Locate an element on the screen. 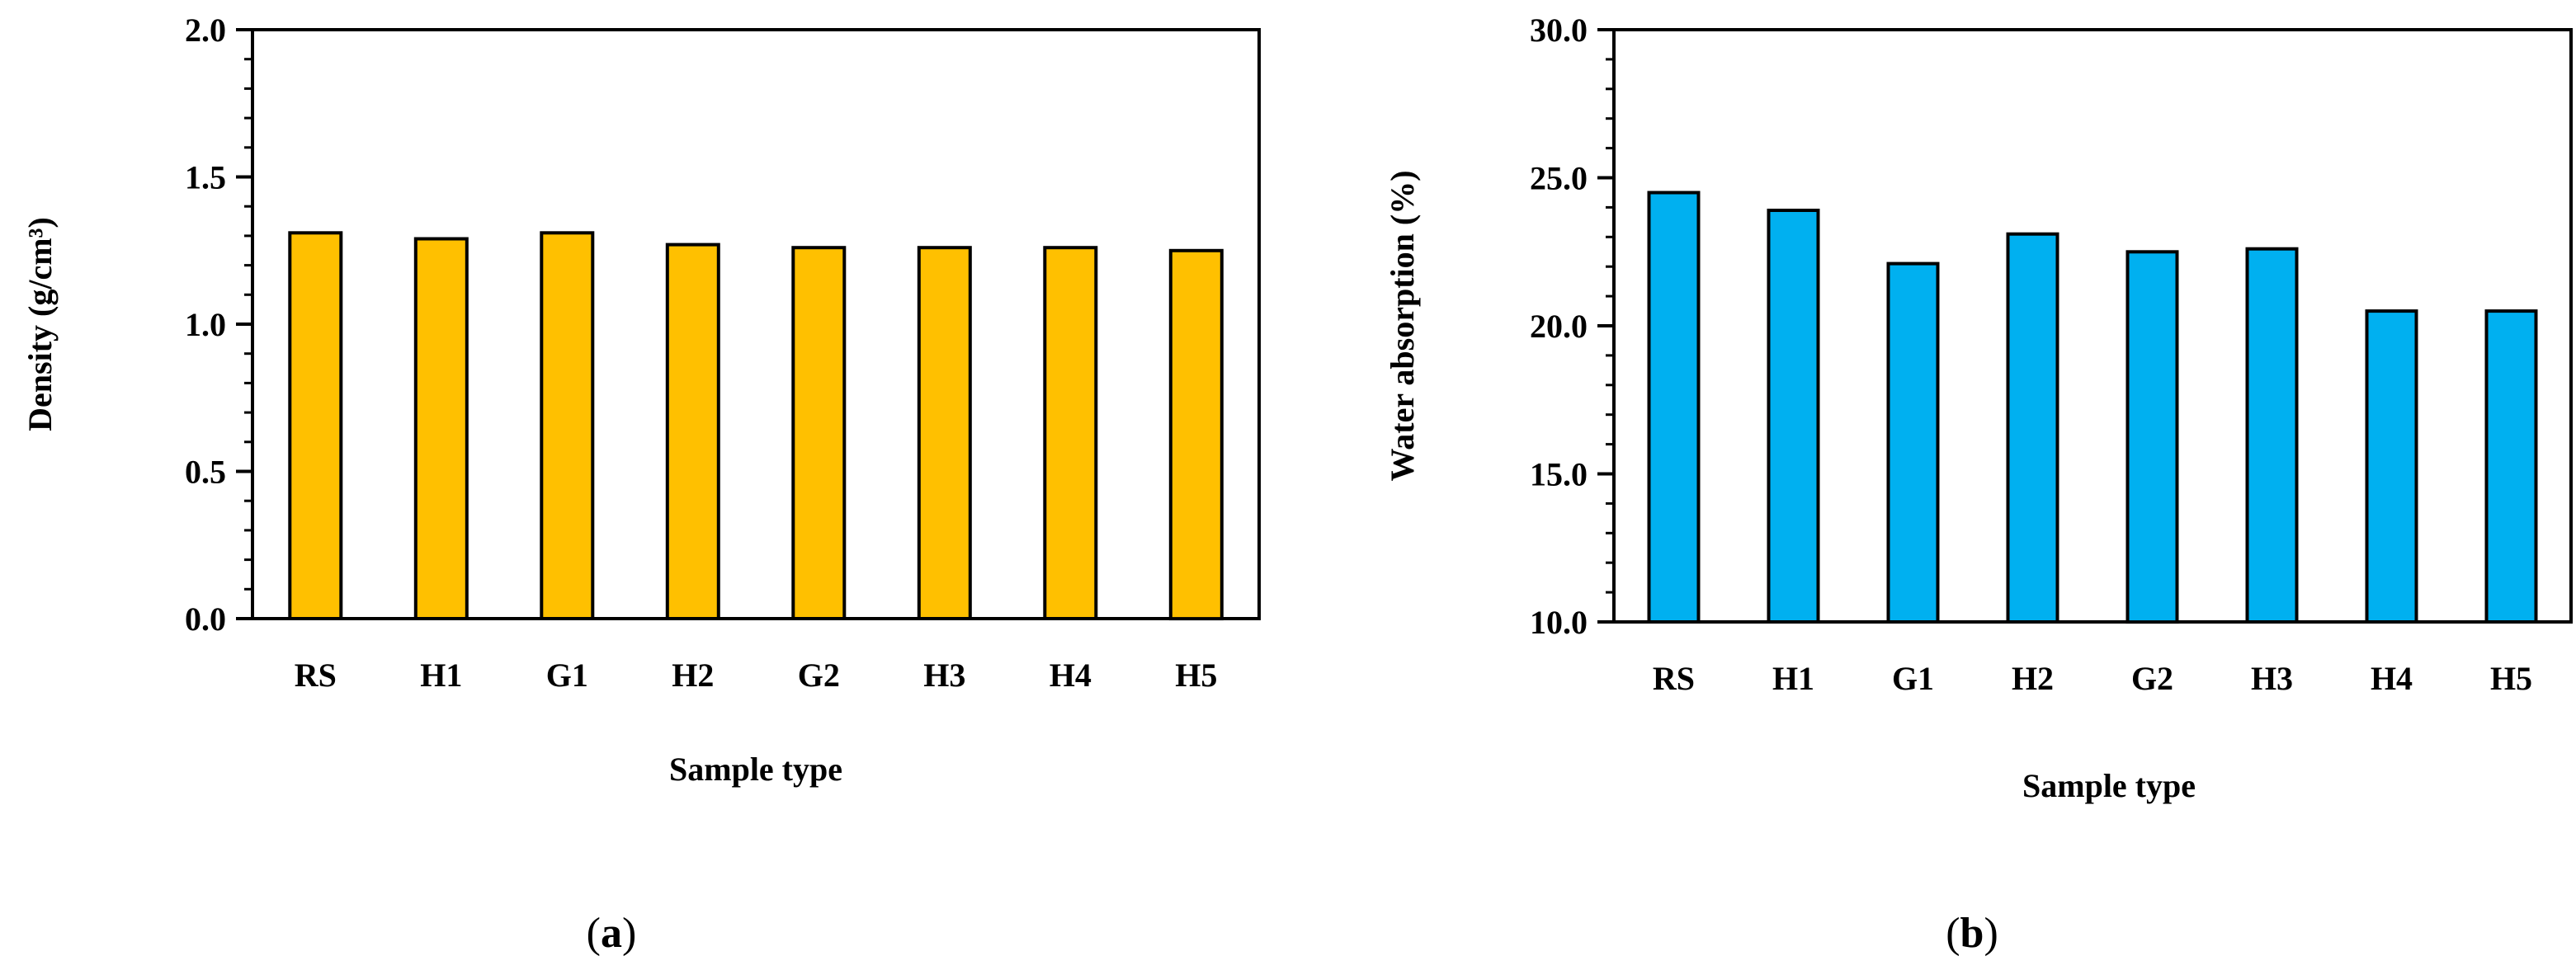 This screenshot has height=970, width=2576. panel-label: (b) is located at coordinates (1972, 933).